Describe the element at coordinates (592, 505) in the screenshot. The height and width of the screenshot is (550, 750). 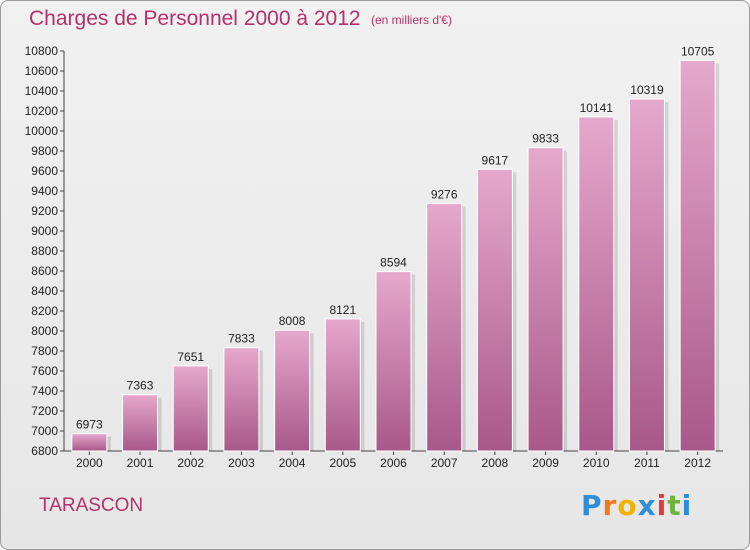
I see `logo-letter: P` at that location.